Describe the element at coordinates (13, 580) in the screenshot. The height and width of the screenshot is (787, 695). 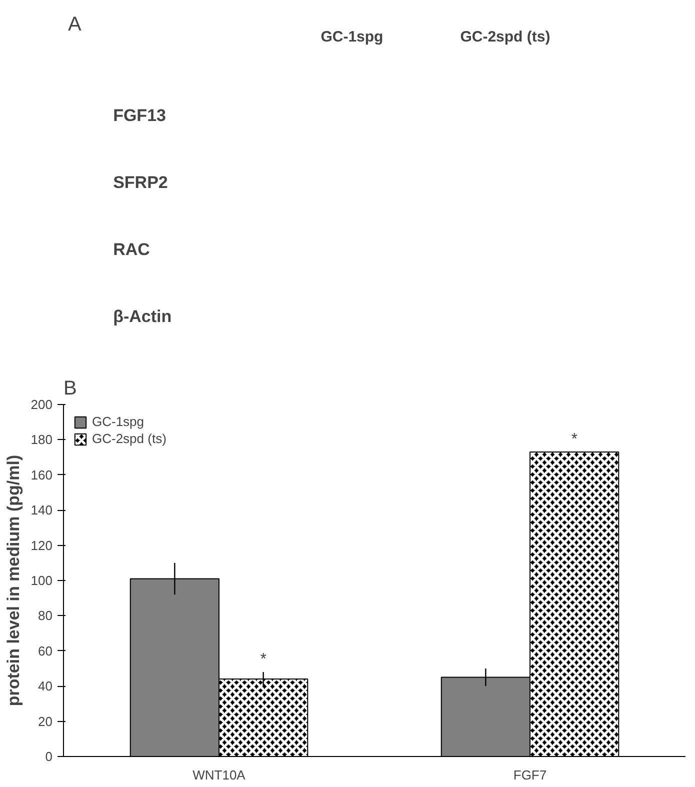
I see `y-axis-title: protein level in medium (pg/ml)` at that location.